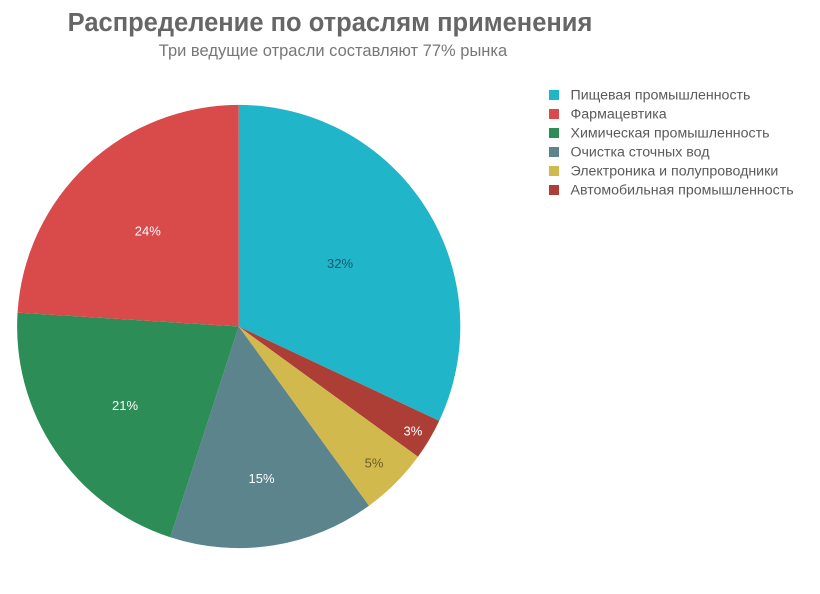 The height and width of the screenshot is (594, 820). I want to click on svg-text:Три ведущие отрасли составляют: Три ведущие отрасли составляют 77% рынка, so click(333, 51).